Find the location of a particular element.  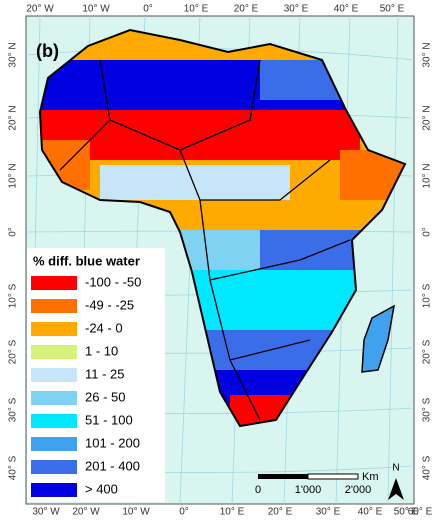

legend-label: -100 - -50 is located at coordinates (113, 281).